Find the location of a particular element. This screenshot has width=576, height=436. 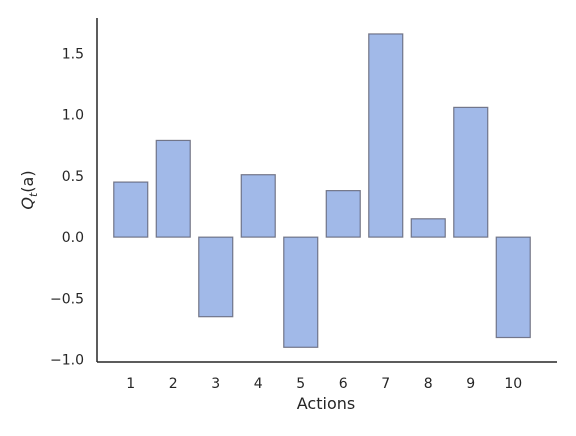

x-tick-label: 3 is located at coordinates (215, 384).